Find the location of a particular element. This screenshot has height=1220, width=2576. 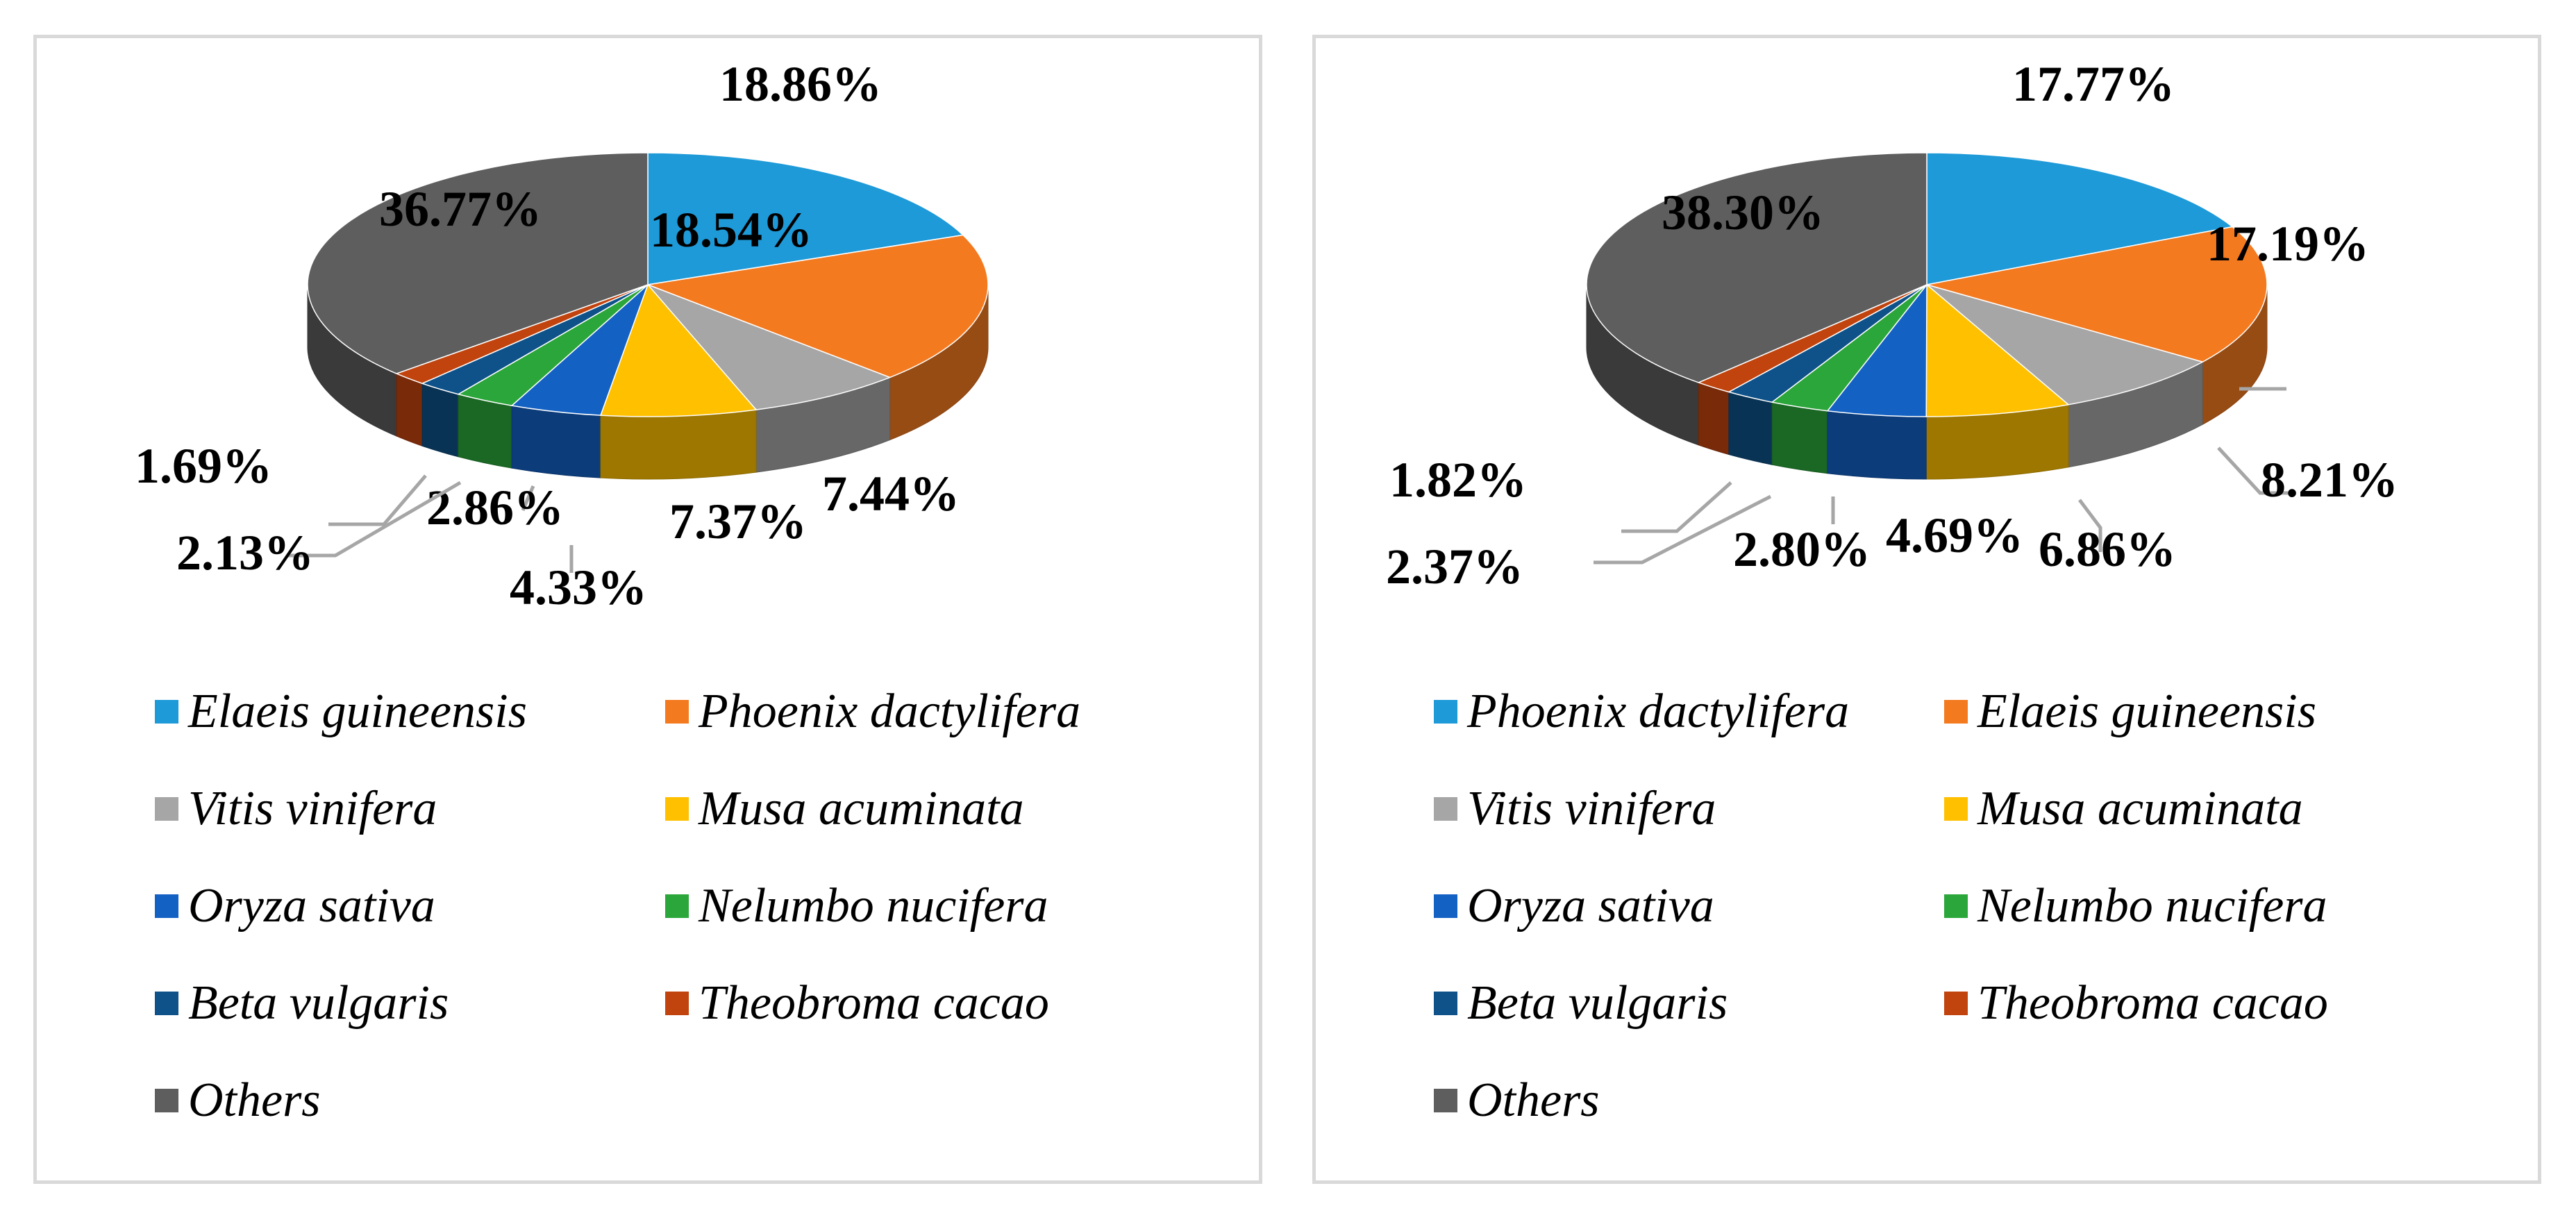

data-label-8: 1.69% is located at coordinates (203, 466).